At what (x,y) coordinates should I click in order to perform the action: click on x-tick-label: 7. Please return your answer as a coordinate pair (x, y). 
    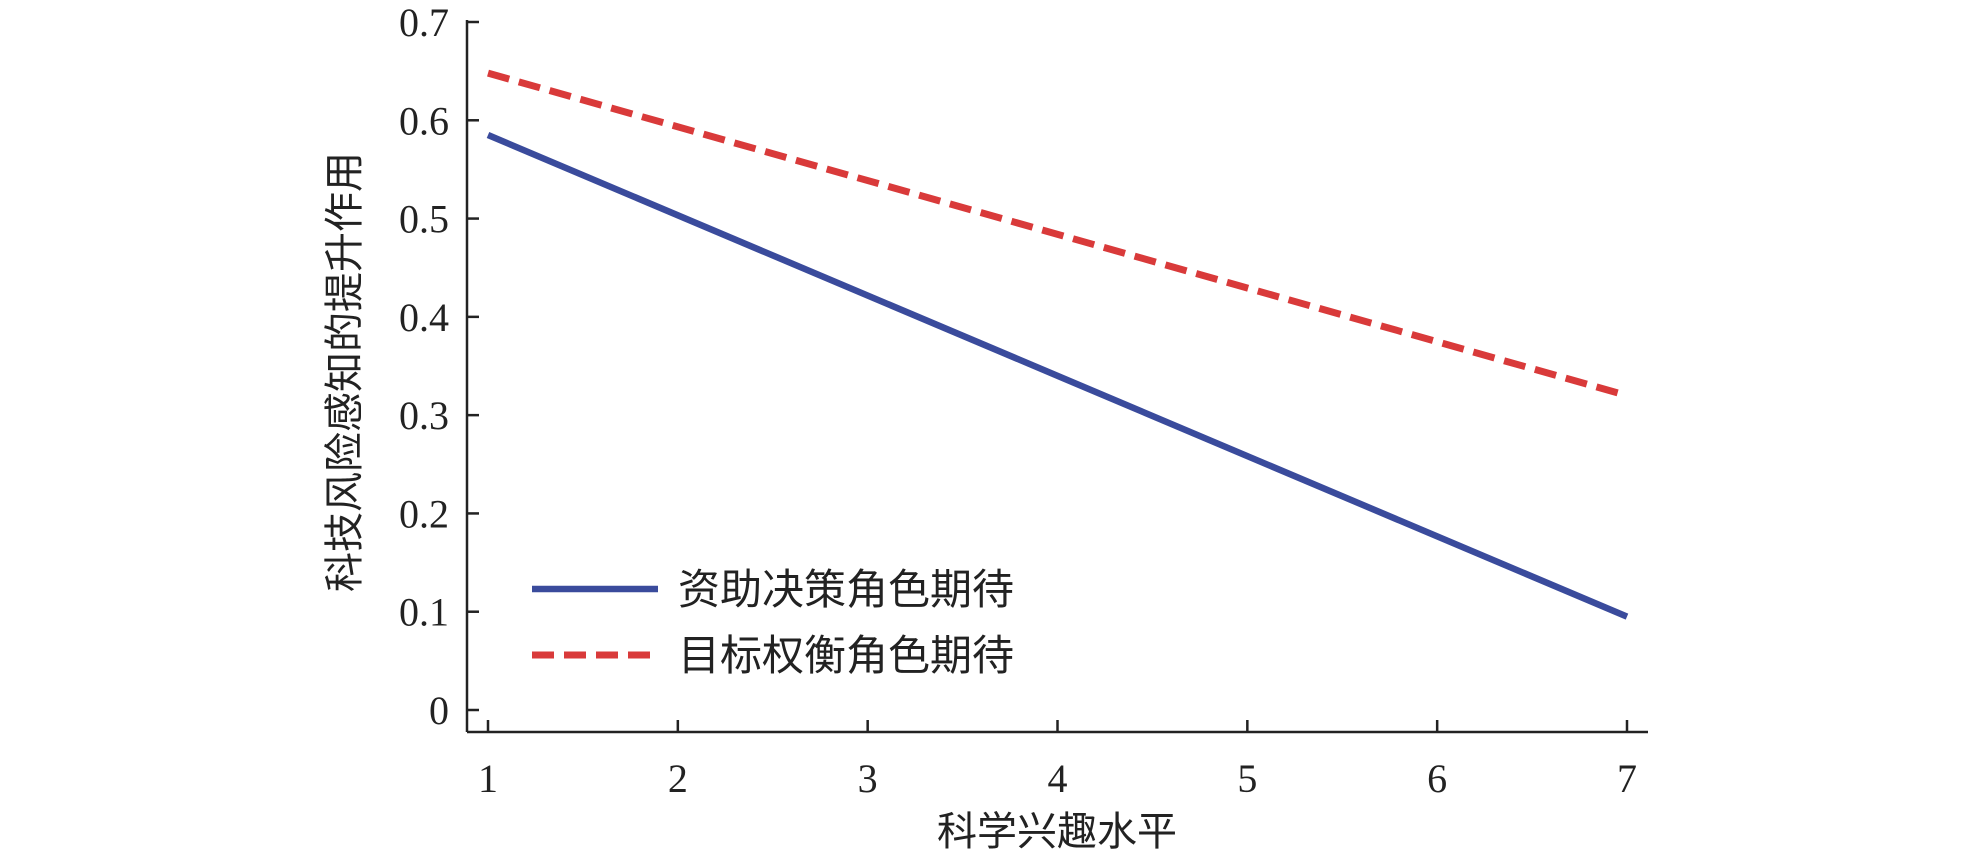
    Looking at the image, I should click on (1627, 778).